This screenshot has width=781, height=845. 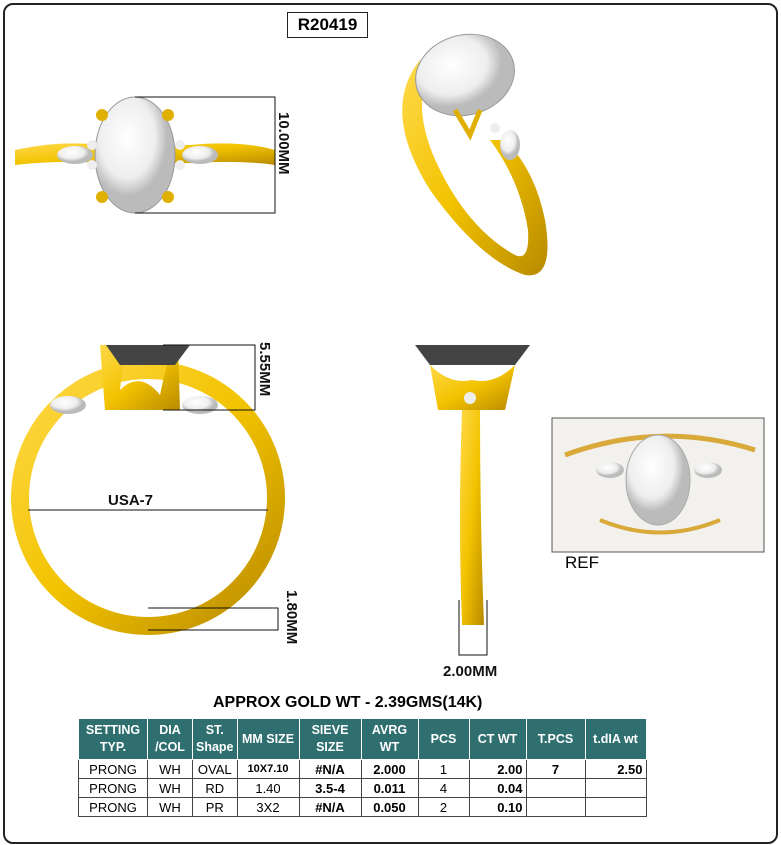 What do you see at coordinates (497, 739) in the screenshot?
I see `column-header: CT WT` at bounding box center [497, 739].